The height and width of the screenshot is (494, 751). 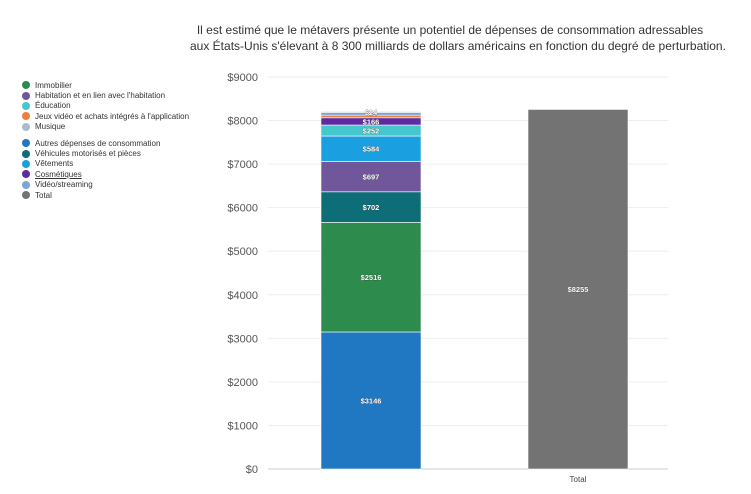 I want to click on y-tick-label: $6000, so click(x=242, y=209).